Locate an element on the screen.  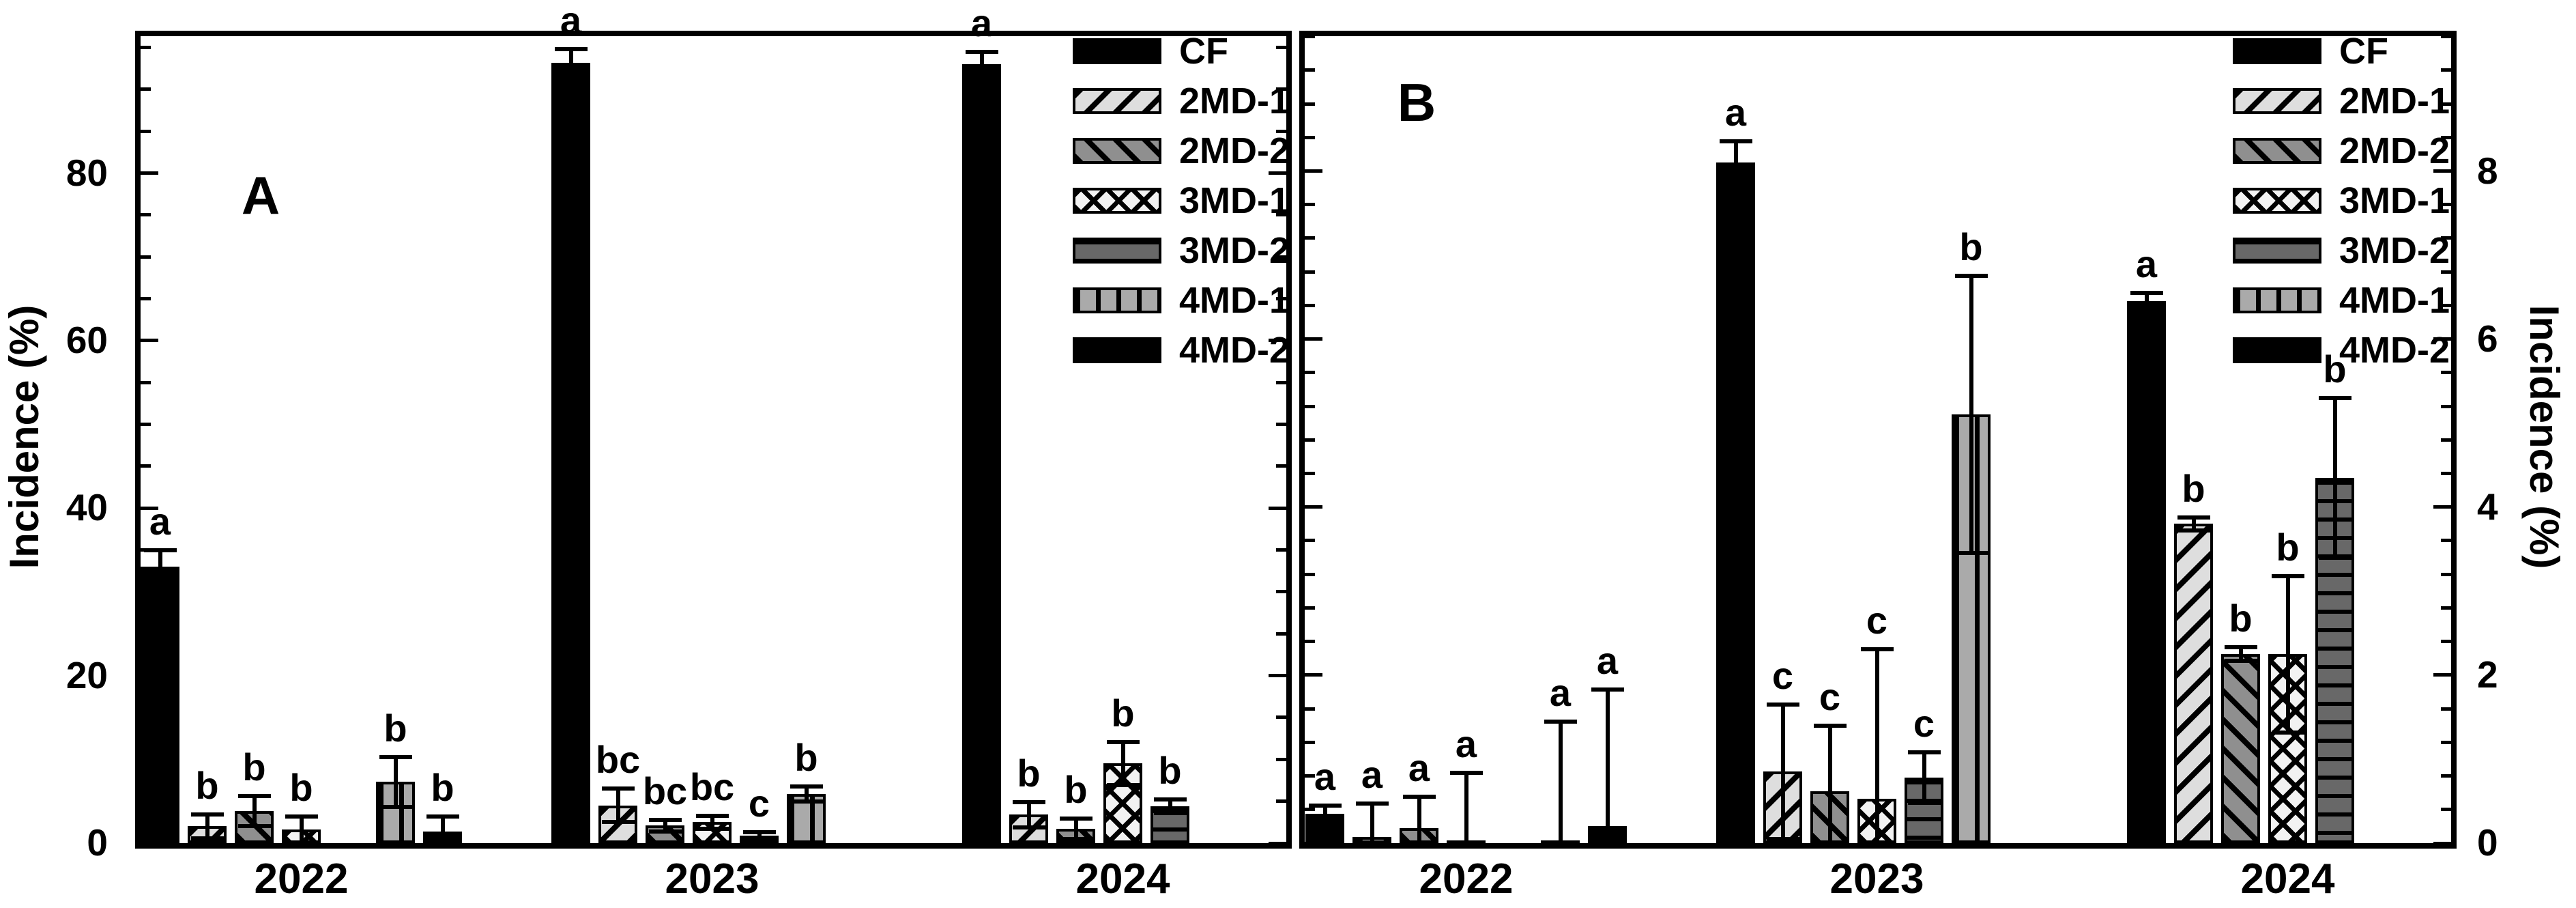
y-tick-label: 8 is located at coordinates (2487, 170).